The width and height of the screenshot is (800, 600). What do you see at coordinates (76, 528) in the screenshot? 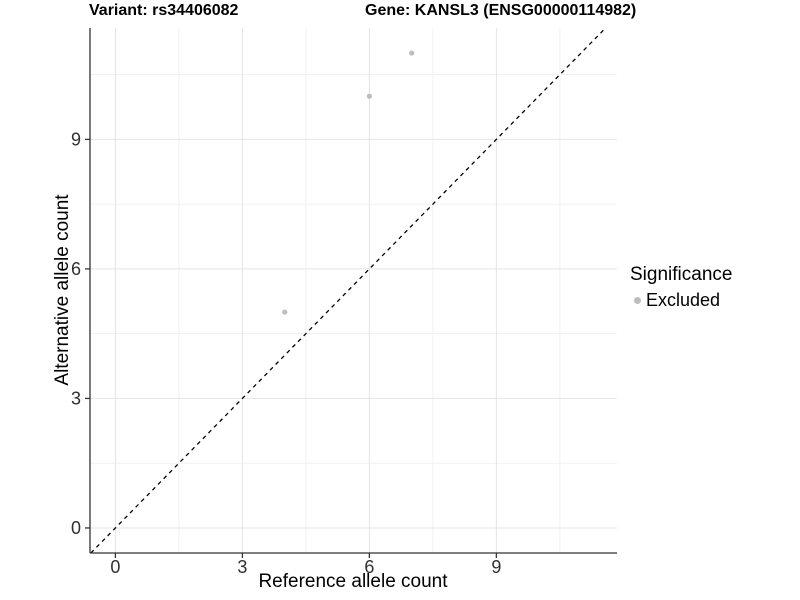
I see `y-tick-label: 0` at bounding box center [76, 528].